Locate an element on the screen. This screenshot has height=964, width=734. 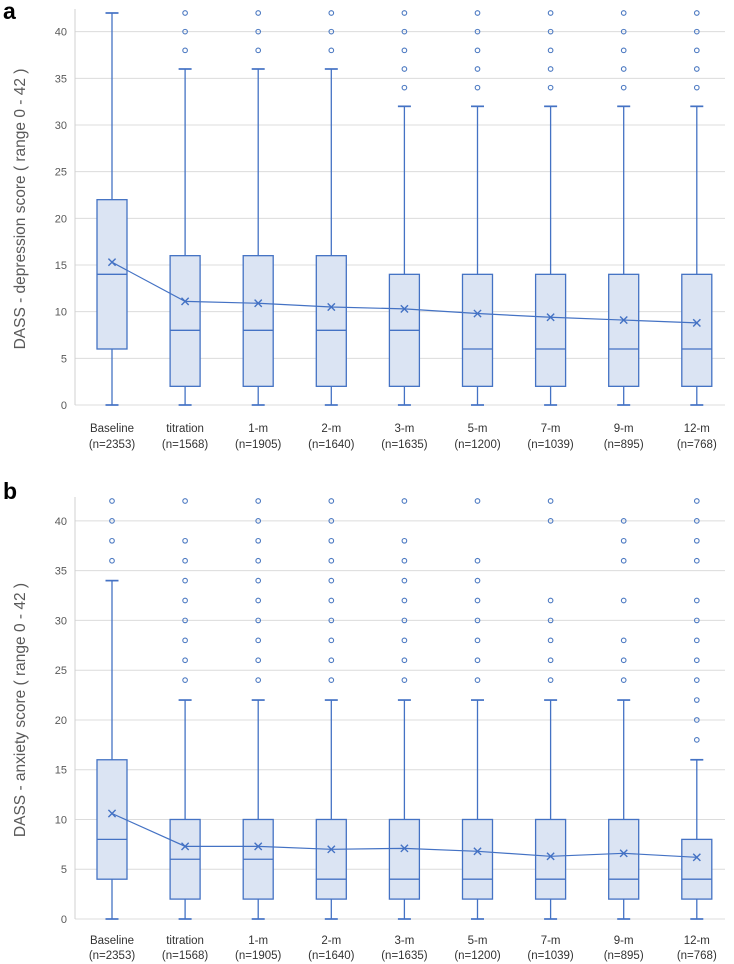
y-tick-label: 10 is located at coordinates (61, 313).